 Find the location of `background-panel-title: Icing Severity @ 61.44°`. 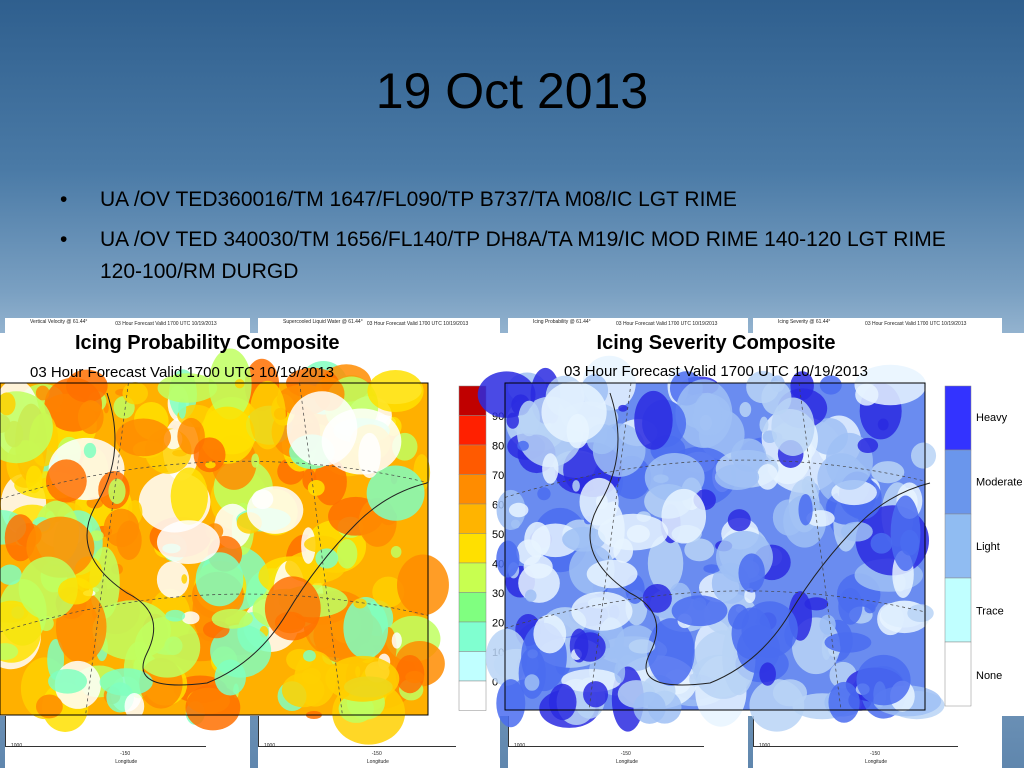

background-panel-title: Icing Severity @ 61.44° is located at coordinates (804, 322).